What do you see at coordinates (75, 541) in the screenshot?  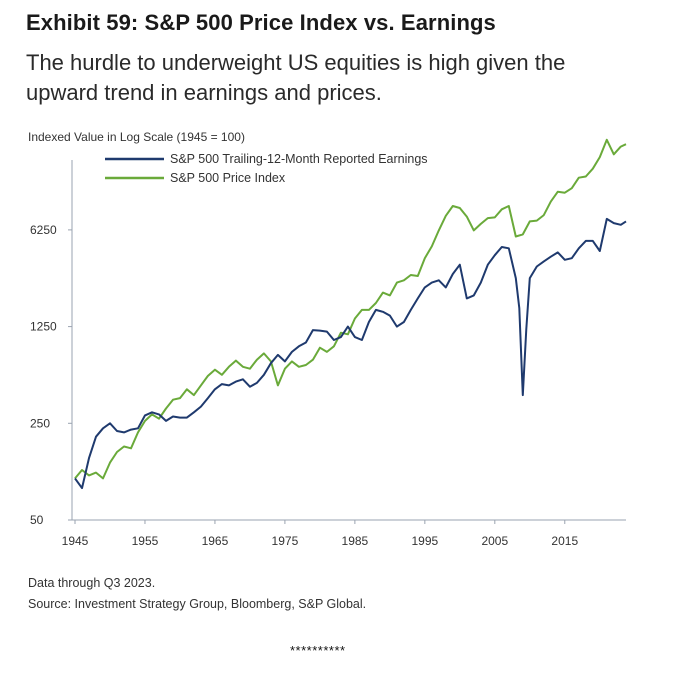 I see `x-tick-label: 1945` at bounding box center [75, 541].